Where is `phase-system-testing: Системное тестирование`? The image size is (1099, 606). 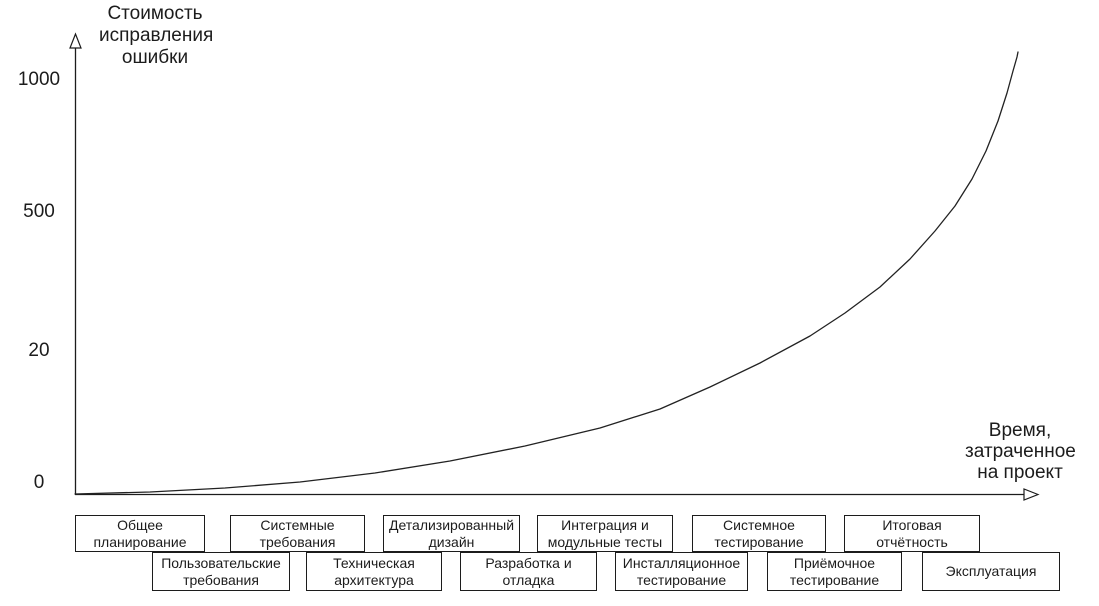 phase-system-testing: Системное тестирование is located at coordinates (759, 533).